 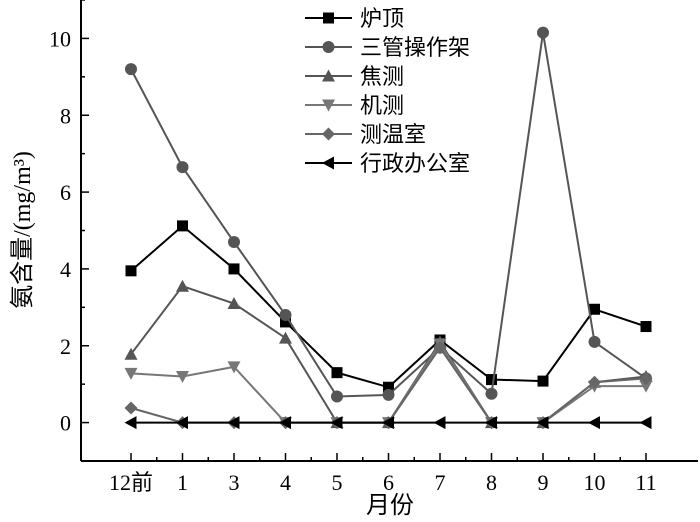 What do you see at coordinates (65, 192) in the screenshot?
I see `y-tick-label: 6` at bounding box center [65, 192].